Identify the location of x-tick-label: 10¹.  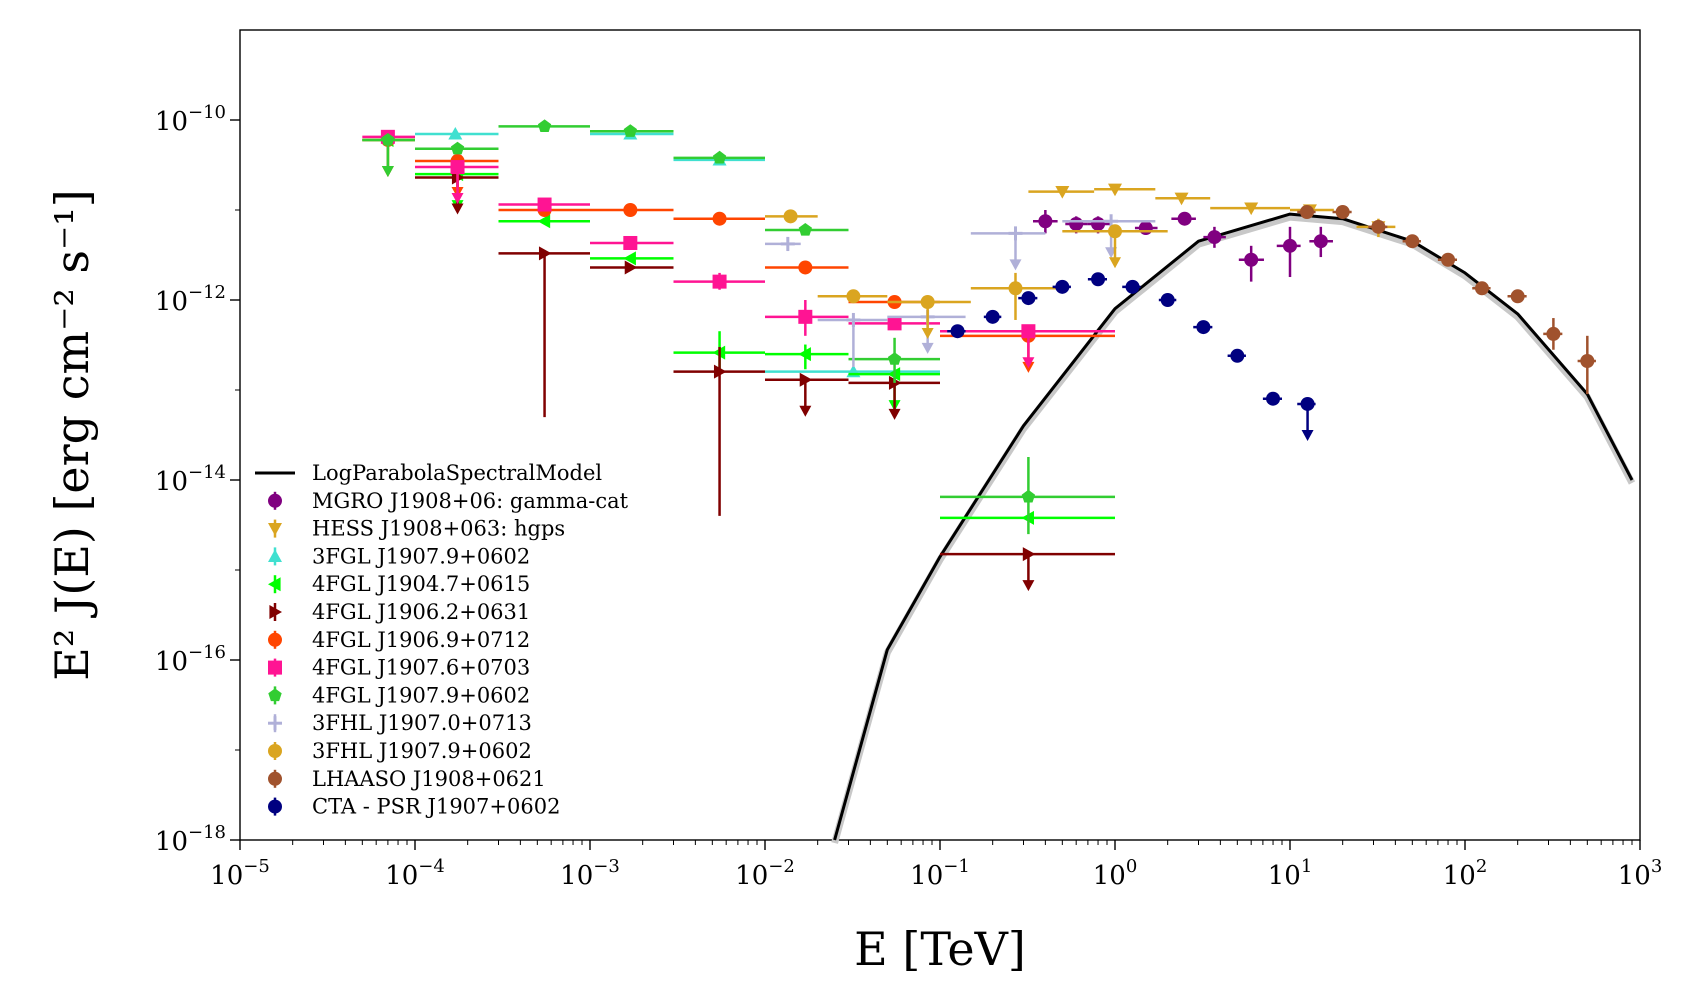
(1290, 873).